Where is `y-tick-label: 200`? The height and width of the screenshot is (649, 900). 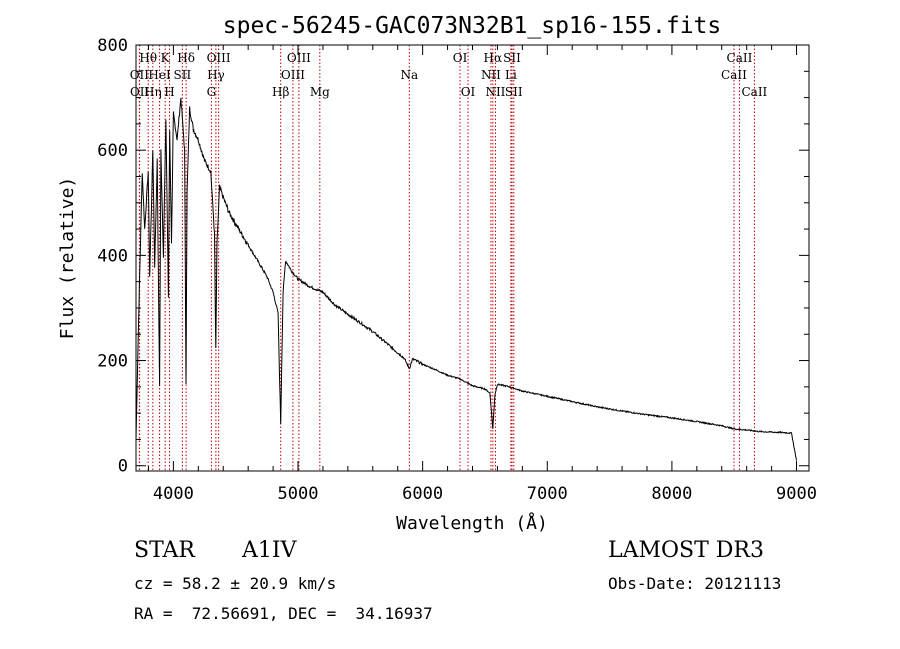
y-tick-label: 200 is located at coordinates (112, 362).